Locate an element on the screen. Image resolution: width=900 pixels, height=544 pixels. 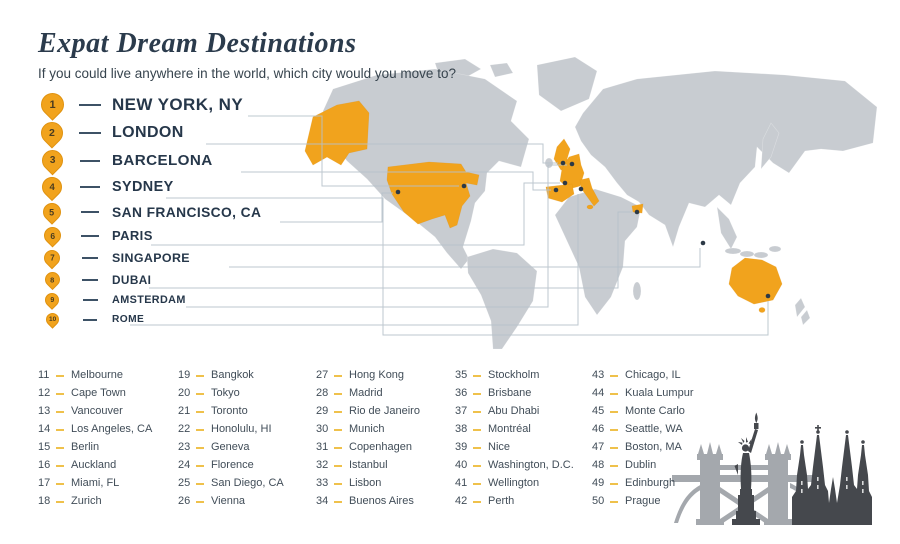
runnerup-item: 20 Tokyo is located at coordinates (247, 393).